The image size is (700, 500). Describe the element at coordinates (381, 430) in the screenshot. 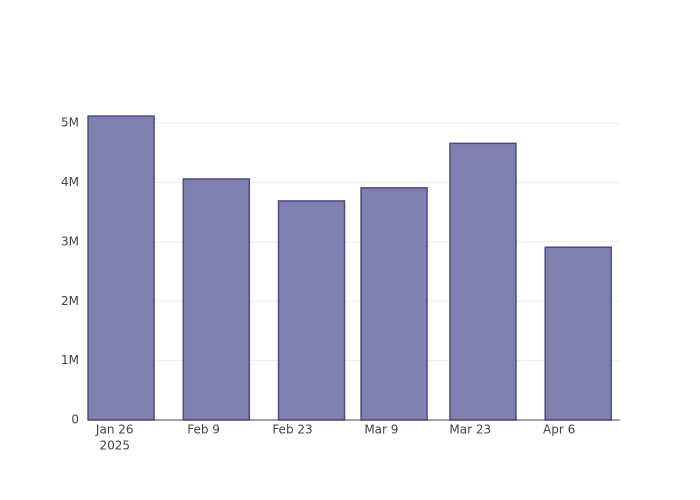

I see `x-tick-label: Mar 9` at that location.